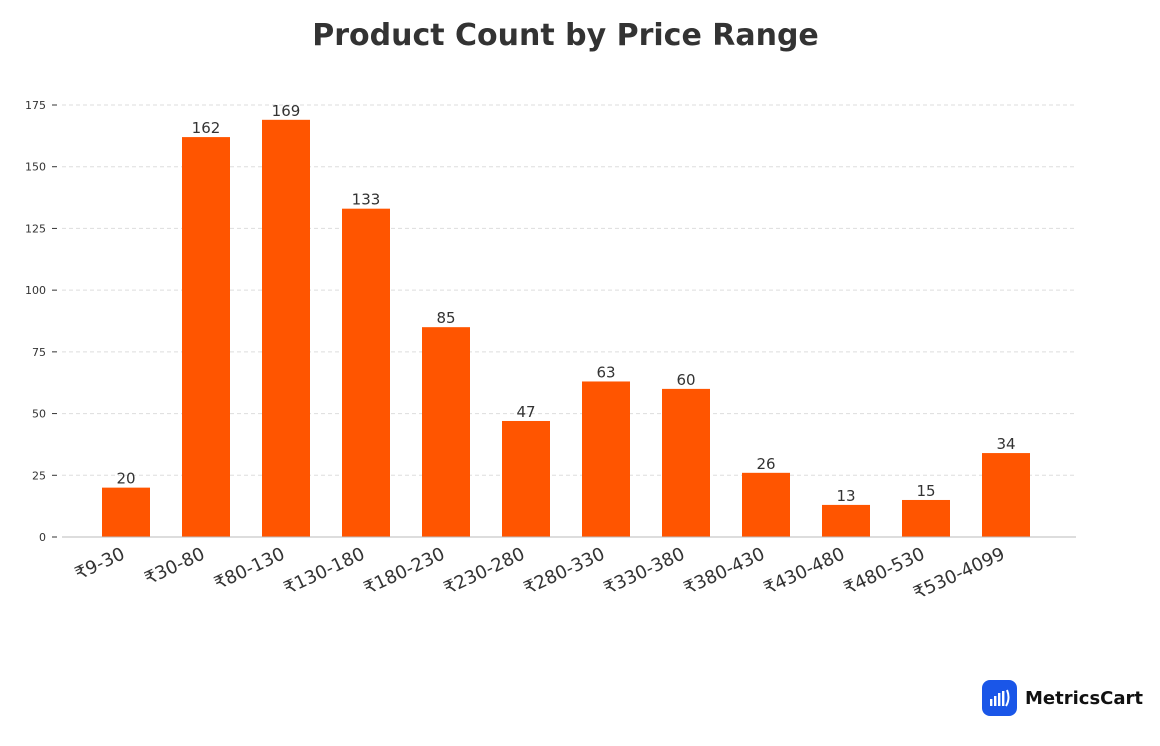  Describe the element at coordinates (125, 479) in the screenshot. I see `data-label: 20` at that location.